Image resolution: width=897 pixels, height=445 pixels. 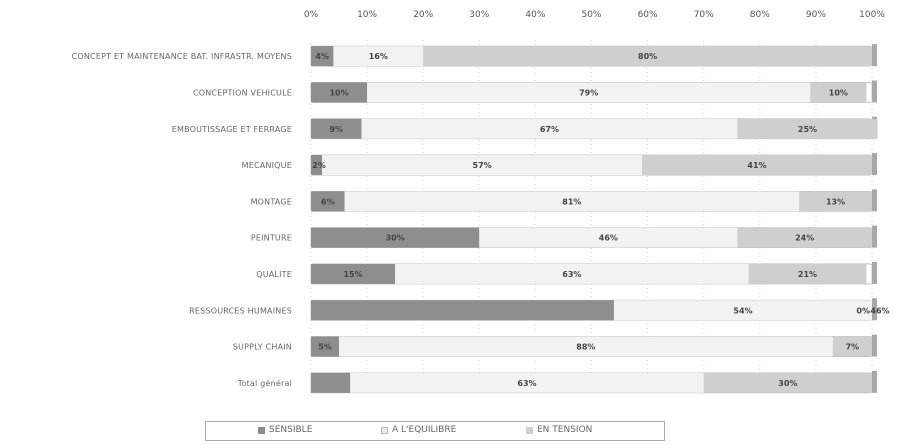 I want to click on legend-label: SENSIBLE, so click(x=291, y=430).